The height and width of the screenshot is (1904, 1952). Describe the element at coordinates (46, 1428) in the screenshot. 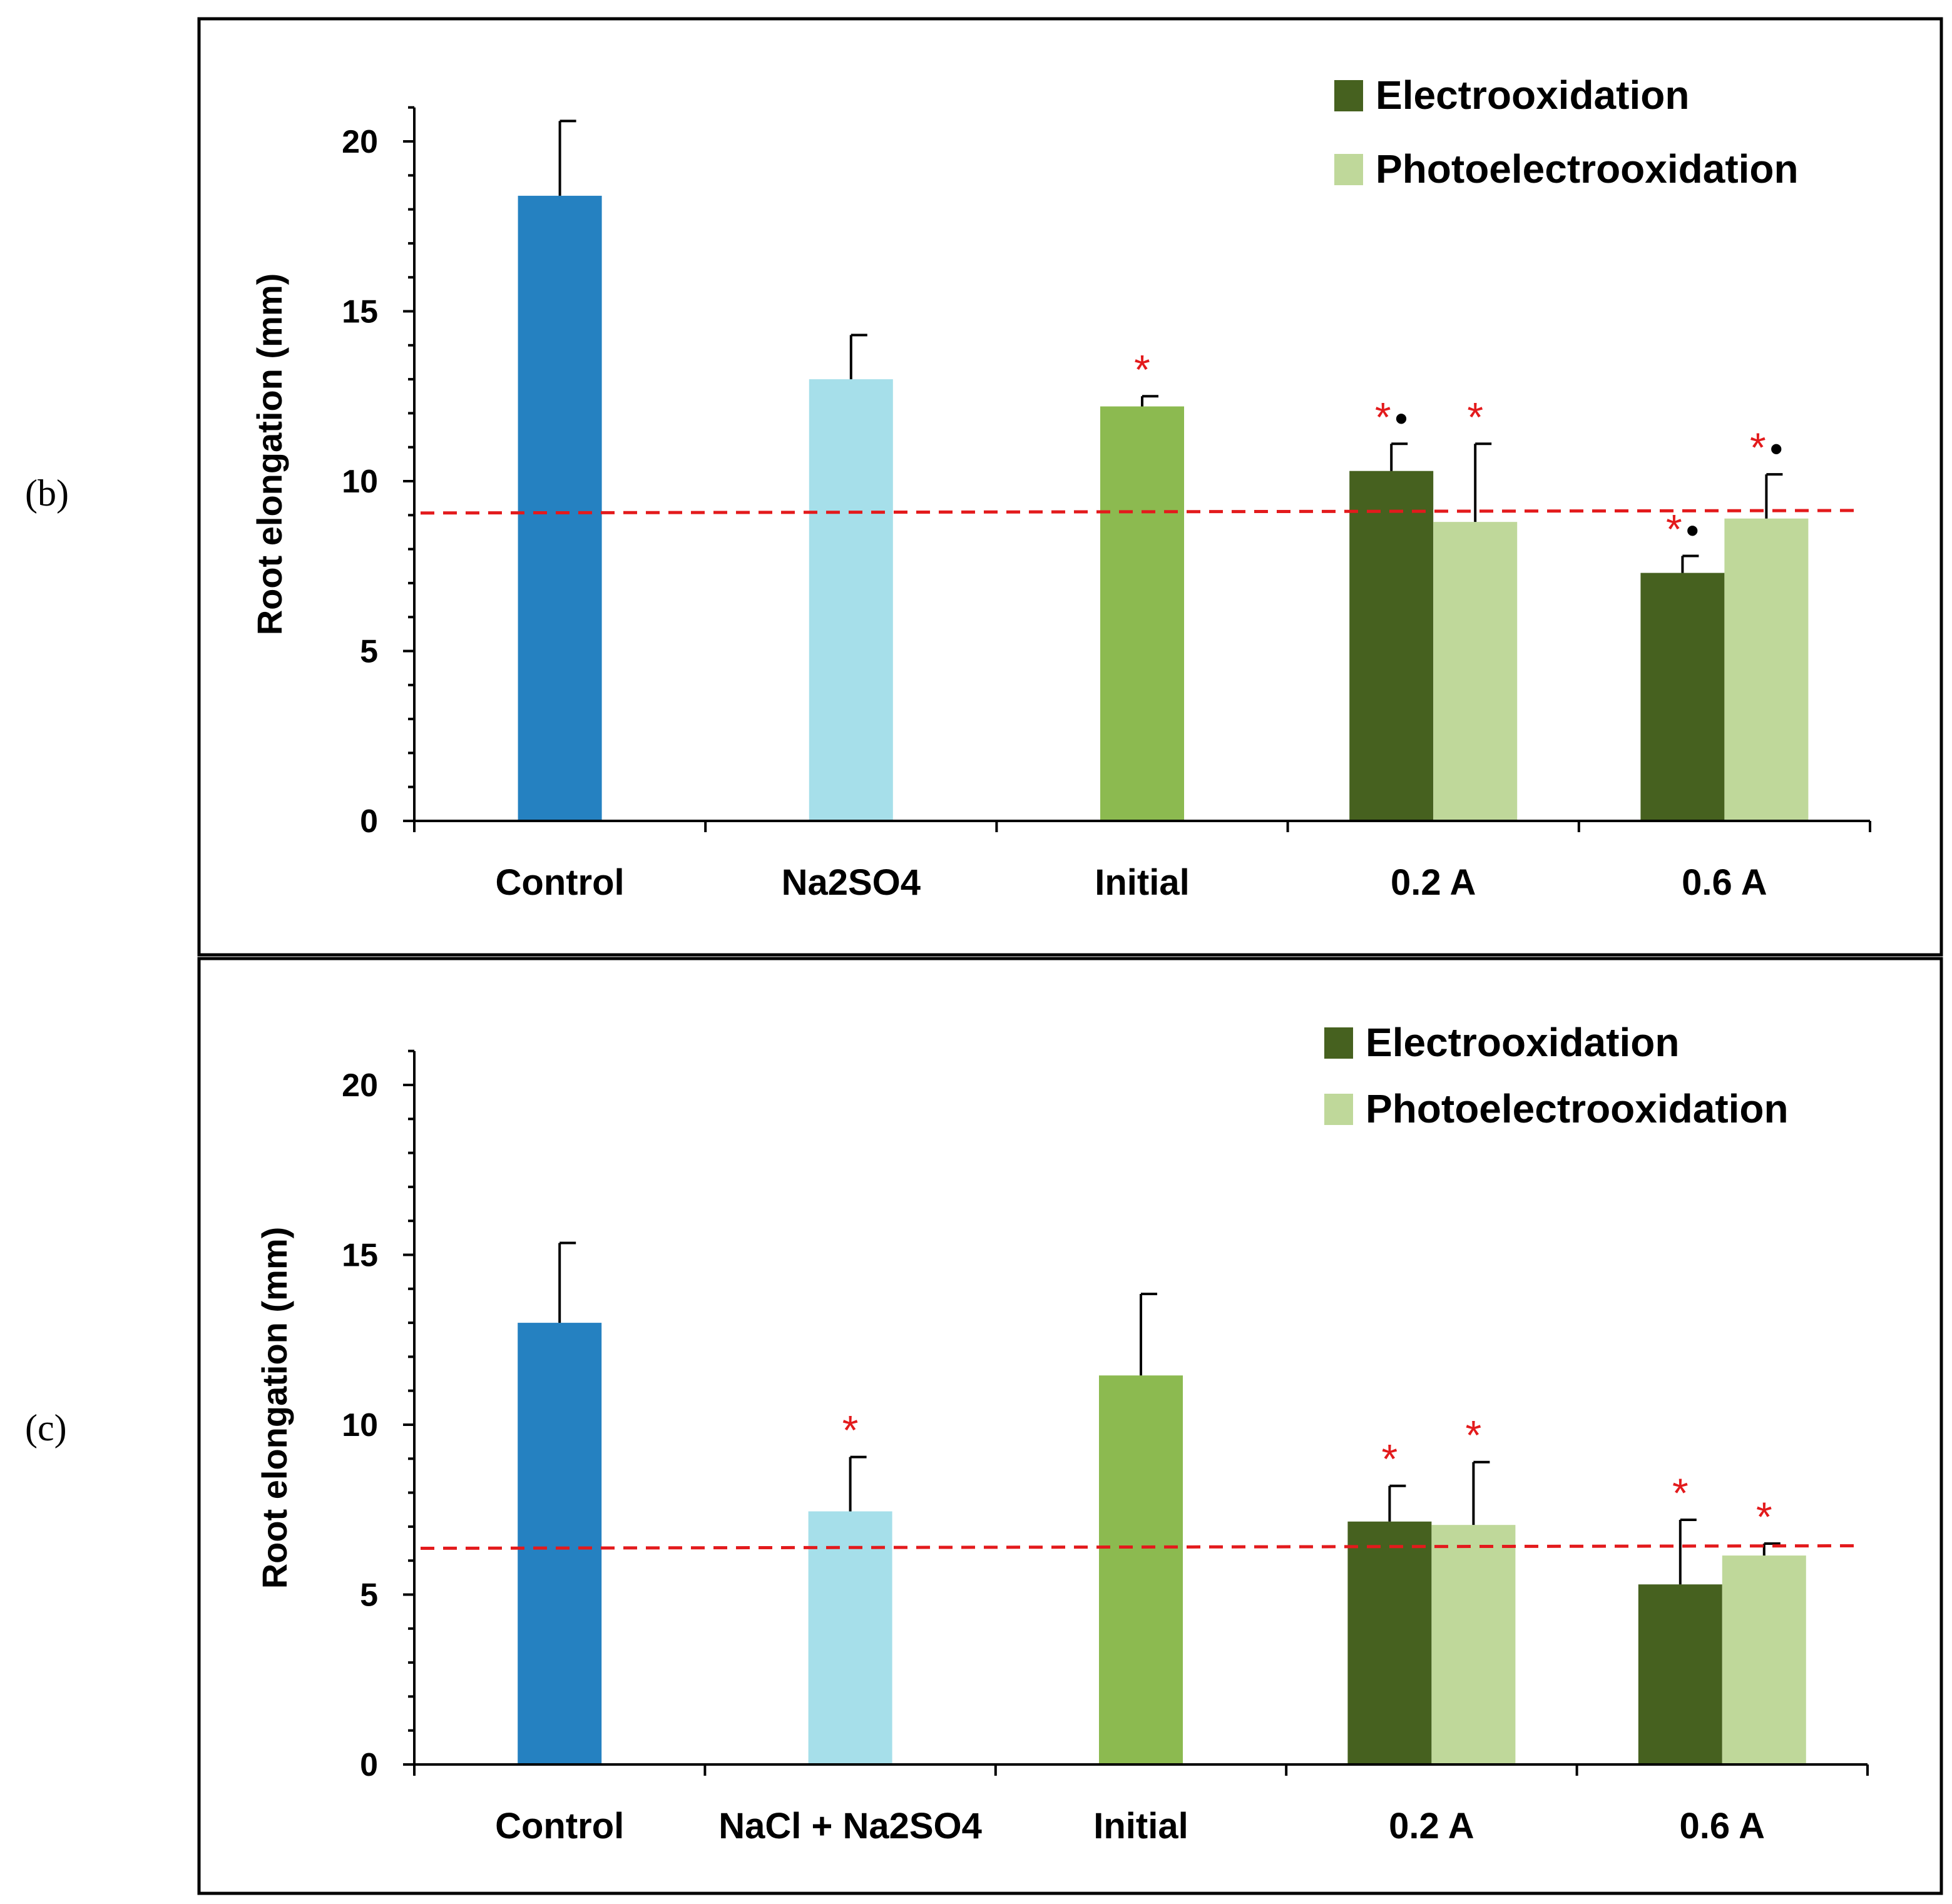

I see `panel-label: (c)` at that location.